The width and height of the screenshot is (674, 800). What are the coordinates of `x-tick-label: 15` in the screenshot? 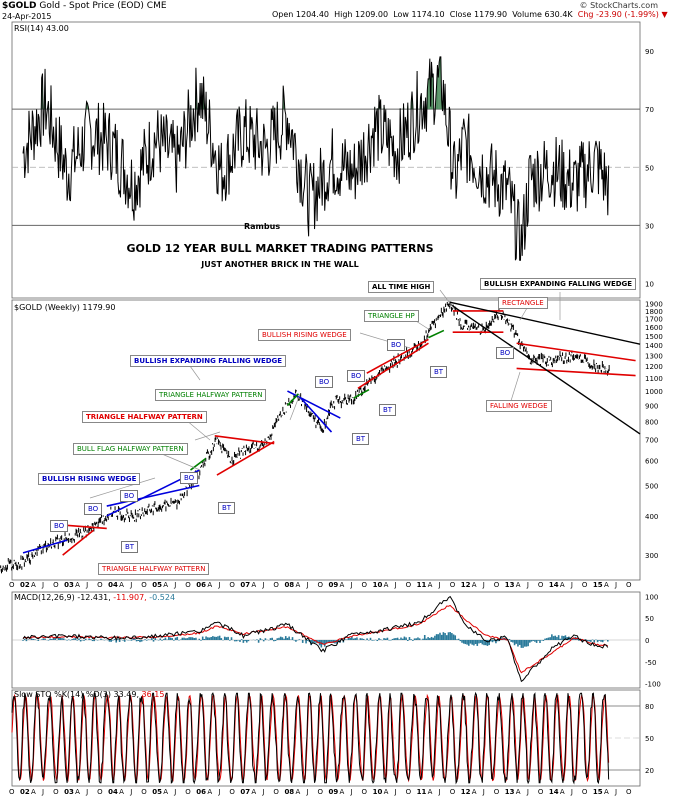 It's located at (597, 585).